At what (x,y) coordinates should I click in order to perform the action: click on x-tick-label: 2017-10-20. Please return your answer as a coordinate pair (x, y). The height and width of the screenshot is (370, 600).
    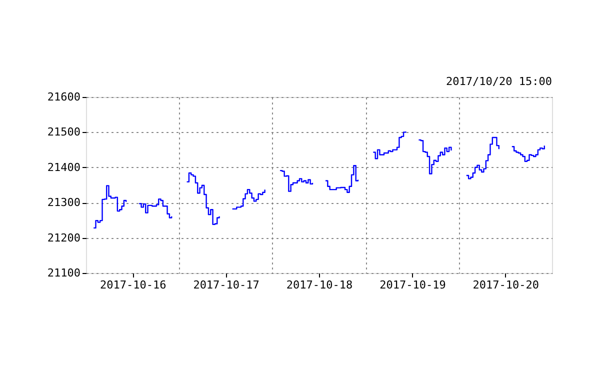
    Looking at the image, I should click on (506, 285).